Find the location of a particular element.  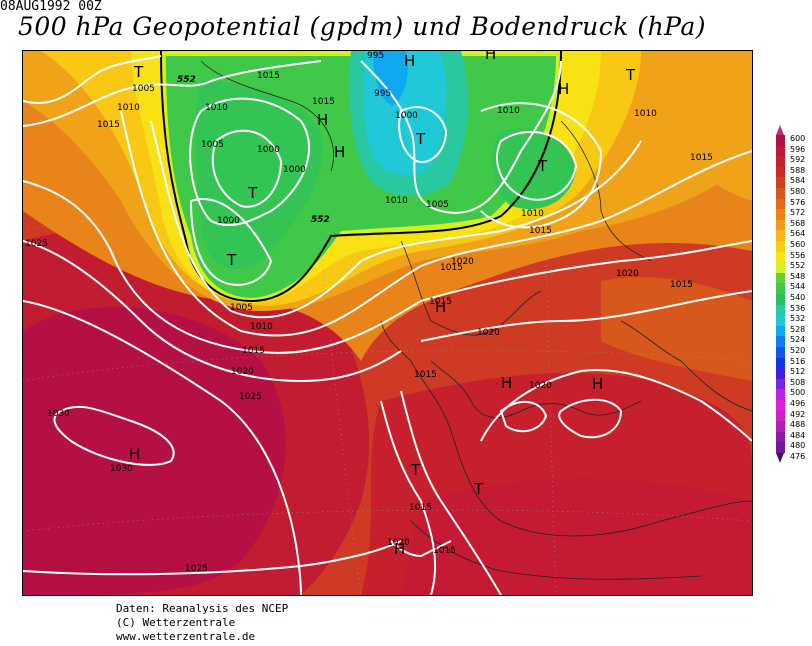

legend-value: 596 is located at coordinates (798, 149).